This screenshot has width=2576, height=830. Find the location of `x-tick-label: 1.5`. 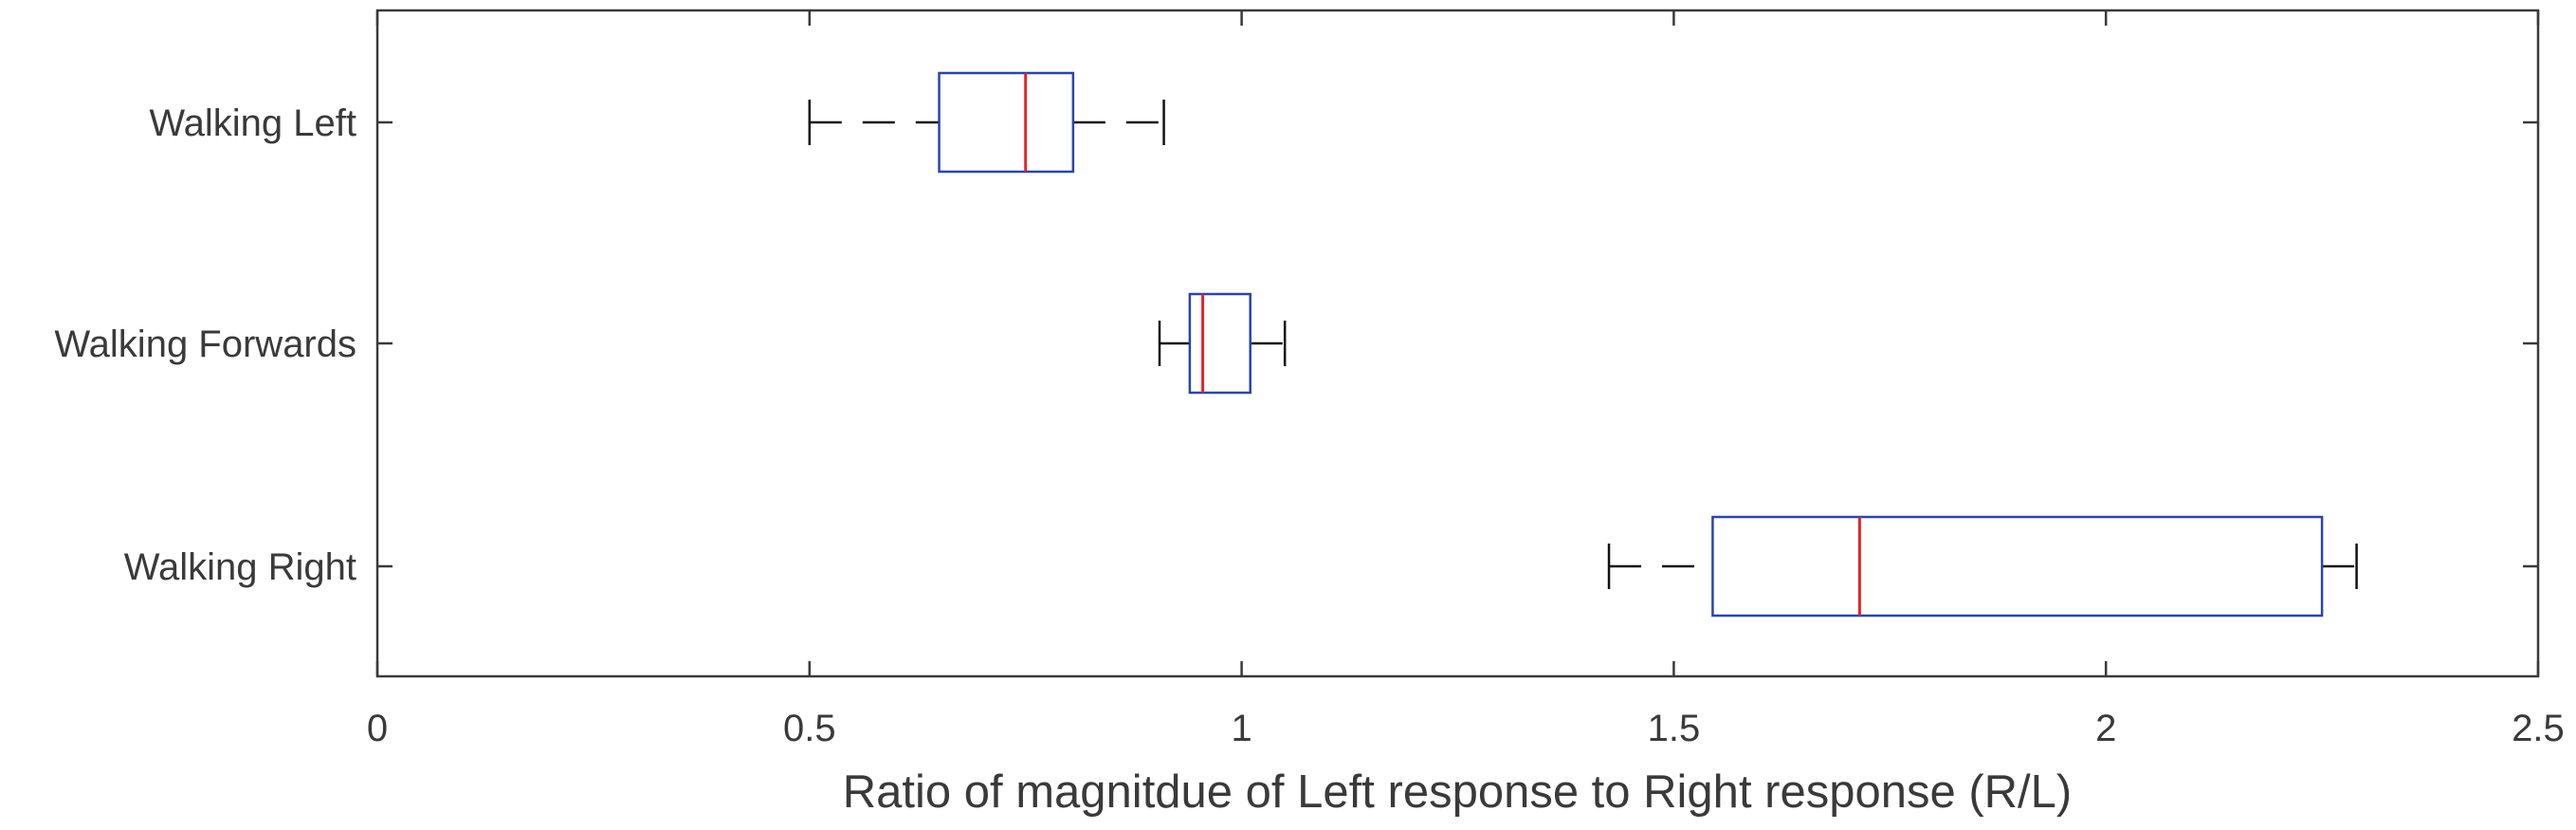

x-tick-label: 1.5 is located at coordinates (1674, 728).